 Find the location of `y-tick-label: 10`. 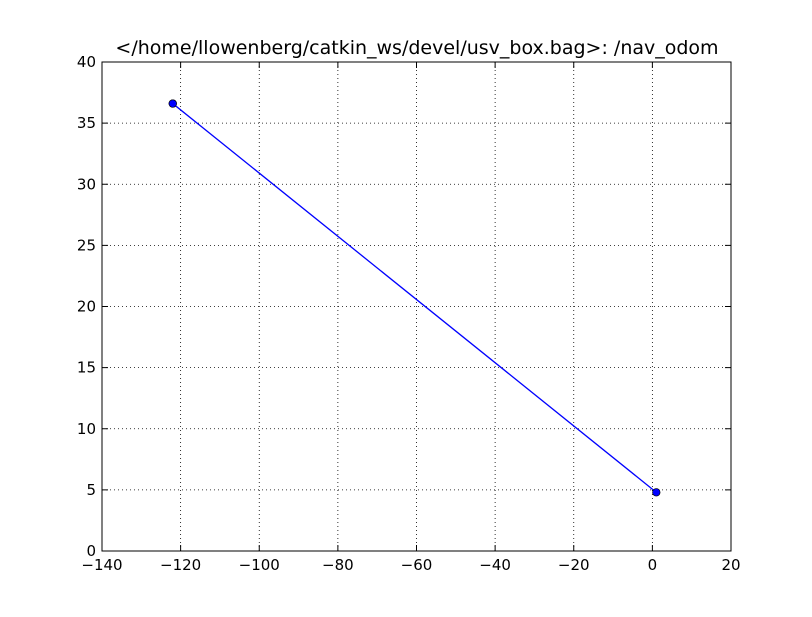

y-tick-label: 10 is located at coordinates (86, 429).